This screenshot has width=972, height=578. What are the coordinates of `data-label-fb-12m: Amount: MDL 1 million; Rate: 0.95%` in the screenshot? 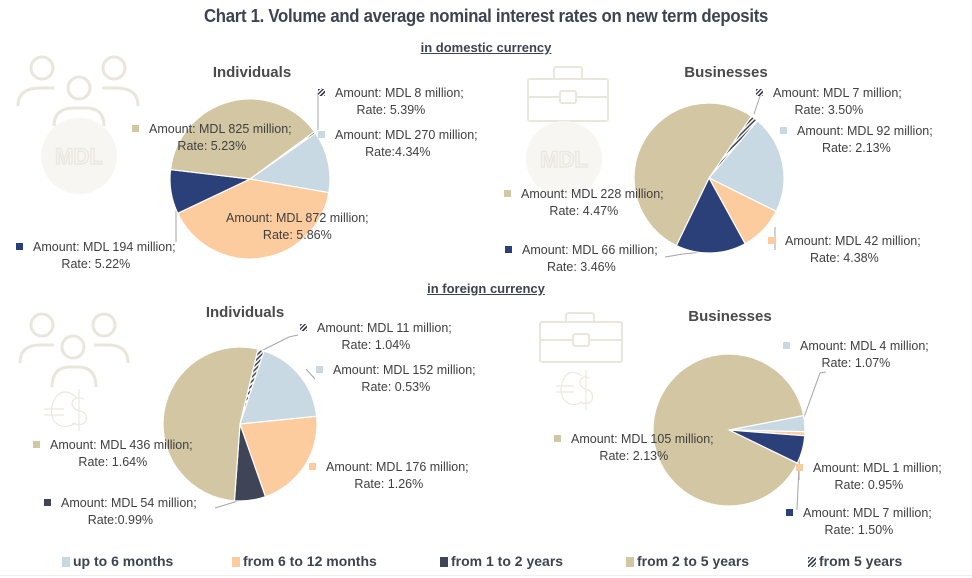 It's located at (869, 477).